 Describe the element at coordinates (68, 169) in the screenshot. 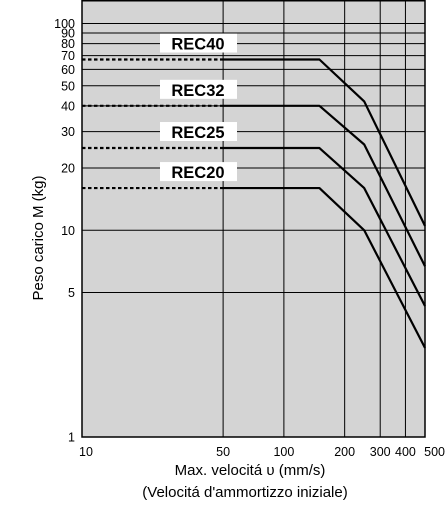

I see `y-tick-label: 20` at that location.